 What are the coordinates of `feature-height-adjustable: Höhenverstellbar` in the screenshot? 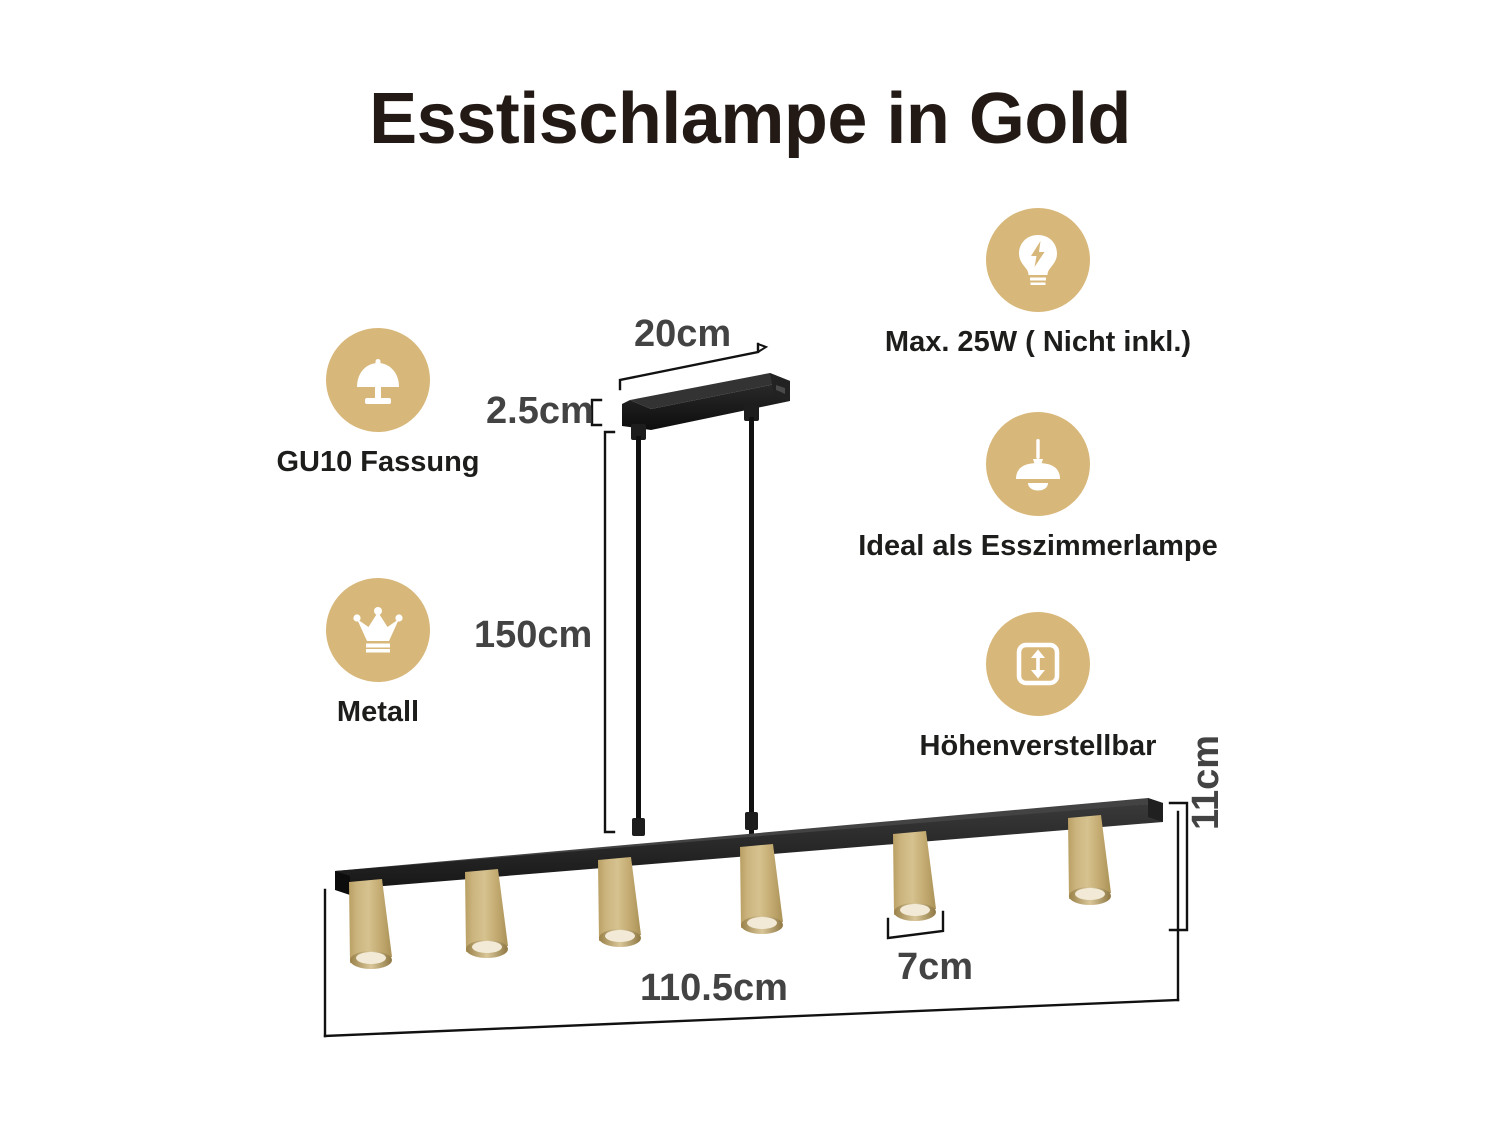 It's located at (1038, 687).